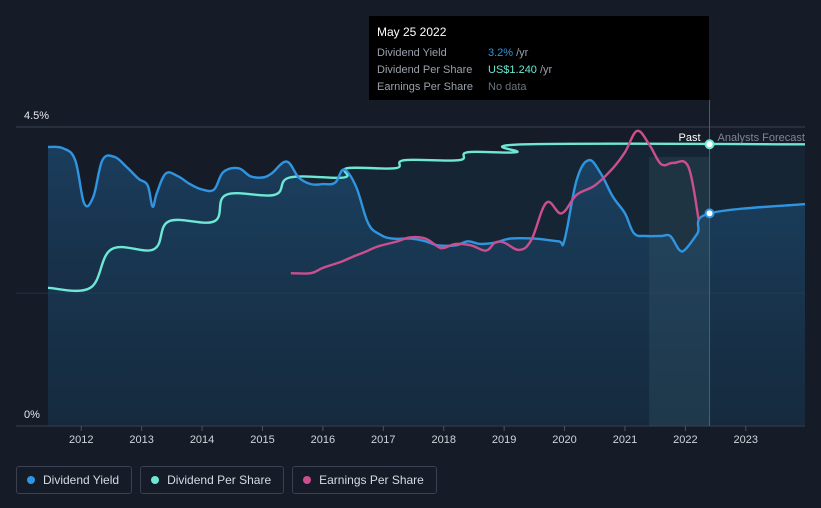 The width and height of the screenshot is (821, 508). I want to click on tooltip-date: May 25 2022, so click(412, 32).